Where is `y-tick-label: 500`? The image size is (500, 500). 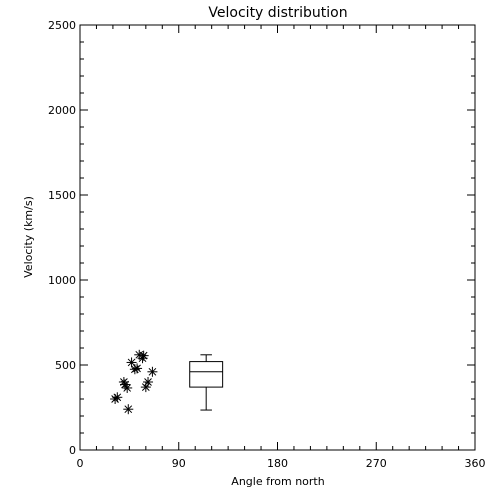 y-tick-label: 500 is located at coordinates (65, 365).